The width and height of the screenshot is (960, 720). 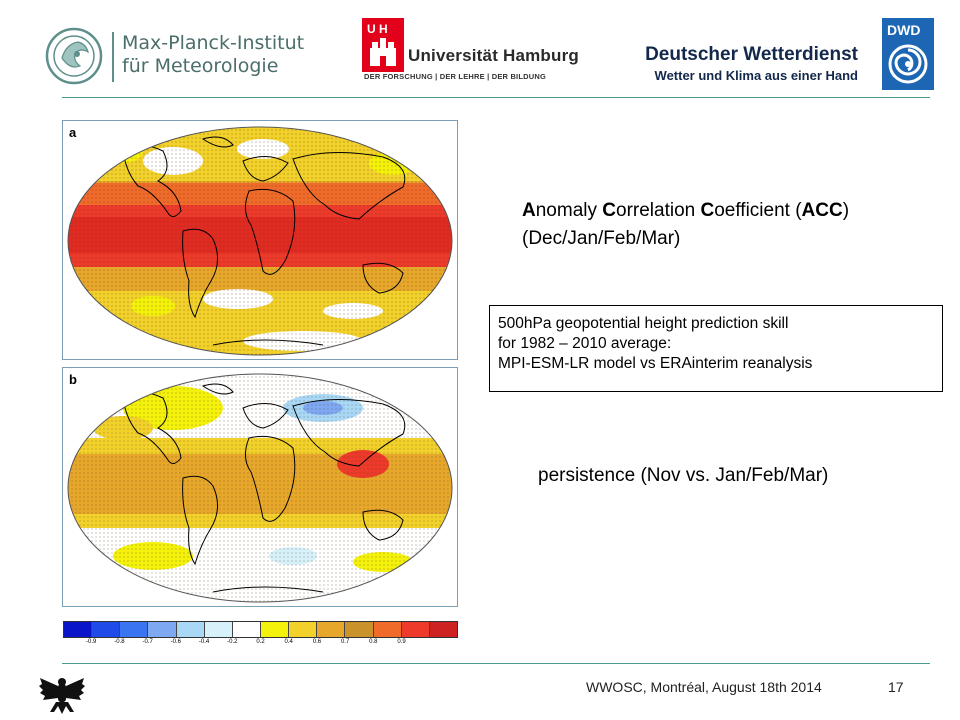 What do you see at coordinates (455, 76) in the screenshot?
I see `uhh-motto: DER FORSCHUNG | DER LEHRE | DER BILDUNG` at bounding box center [455, 76].